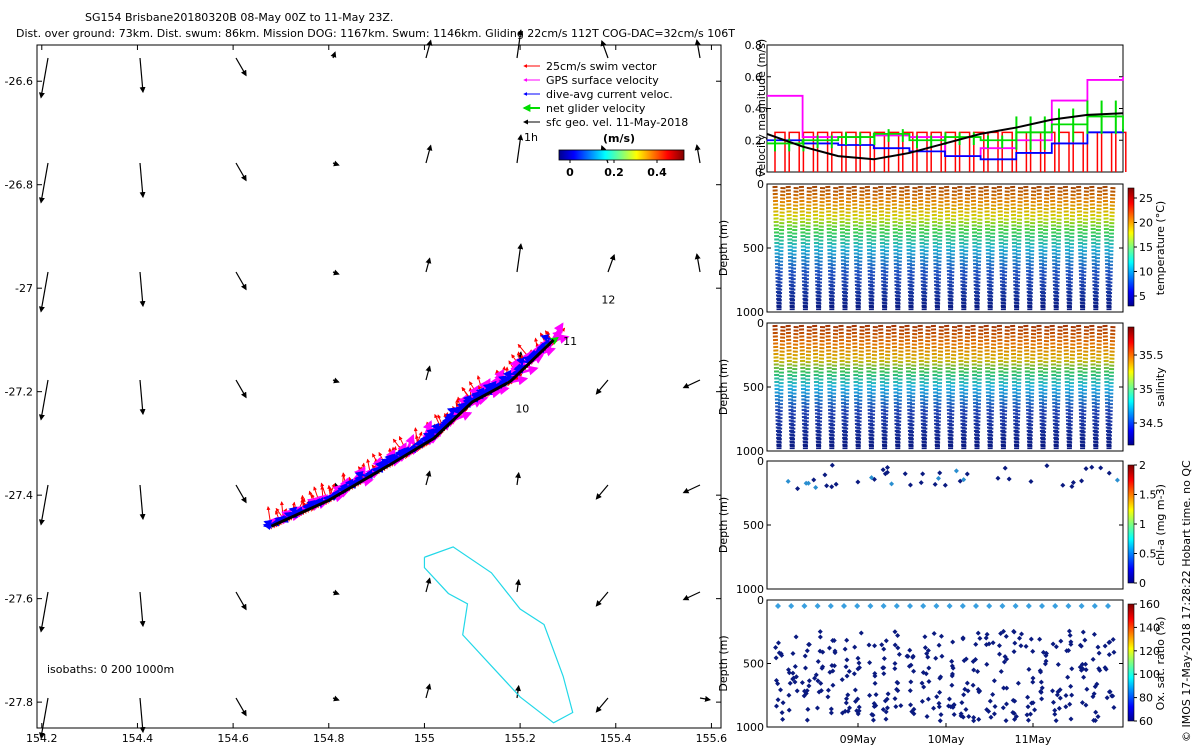 Image resolution: width=1200 pixels, height=750 pixels. What do you see at coordinates (1160, 525) in the screenshot?
I see `cbar-label: chl-a (mg m-3)` at bounding box center [1160, 525].